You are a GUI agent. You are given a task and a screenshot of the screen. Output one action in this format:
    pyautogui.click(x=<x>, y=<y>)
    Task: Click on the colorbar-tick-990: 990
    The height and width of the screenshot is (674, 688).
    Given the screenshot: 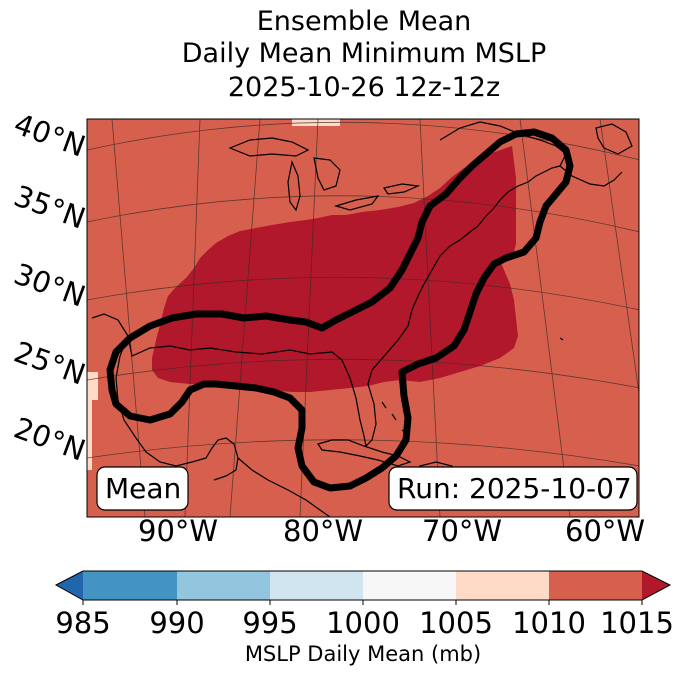 What is the action you would take?
    pyautogui.click(x=176, y=623)
    